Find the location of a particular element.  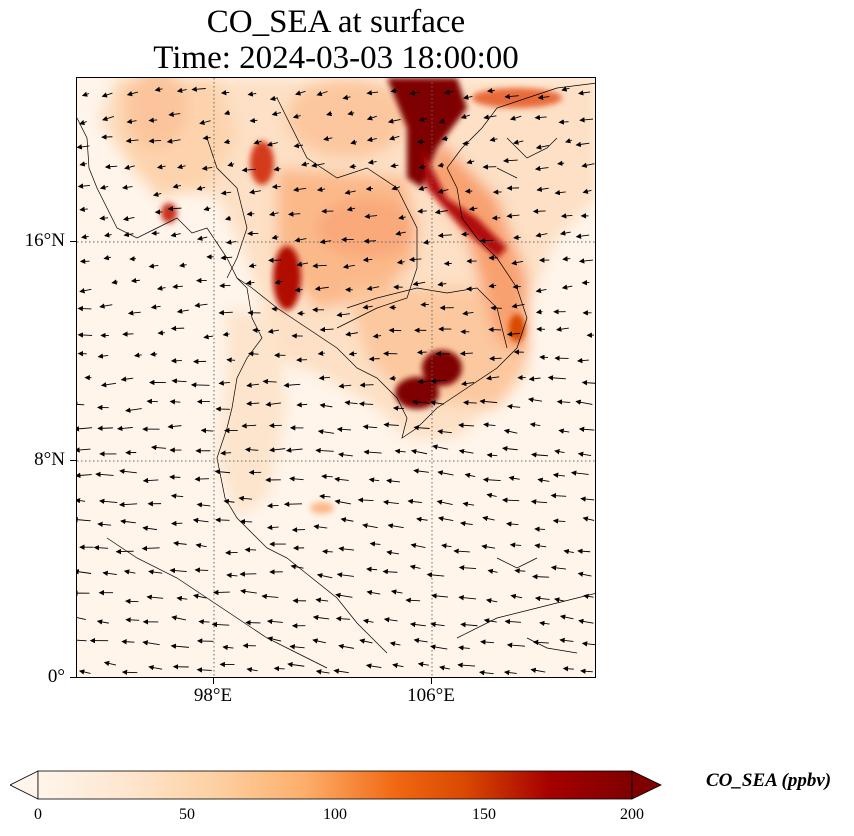

colorbar-tick: 200 is located at coordinates (632, 814).